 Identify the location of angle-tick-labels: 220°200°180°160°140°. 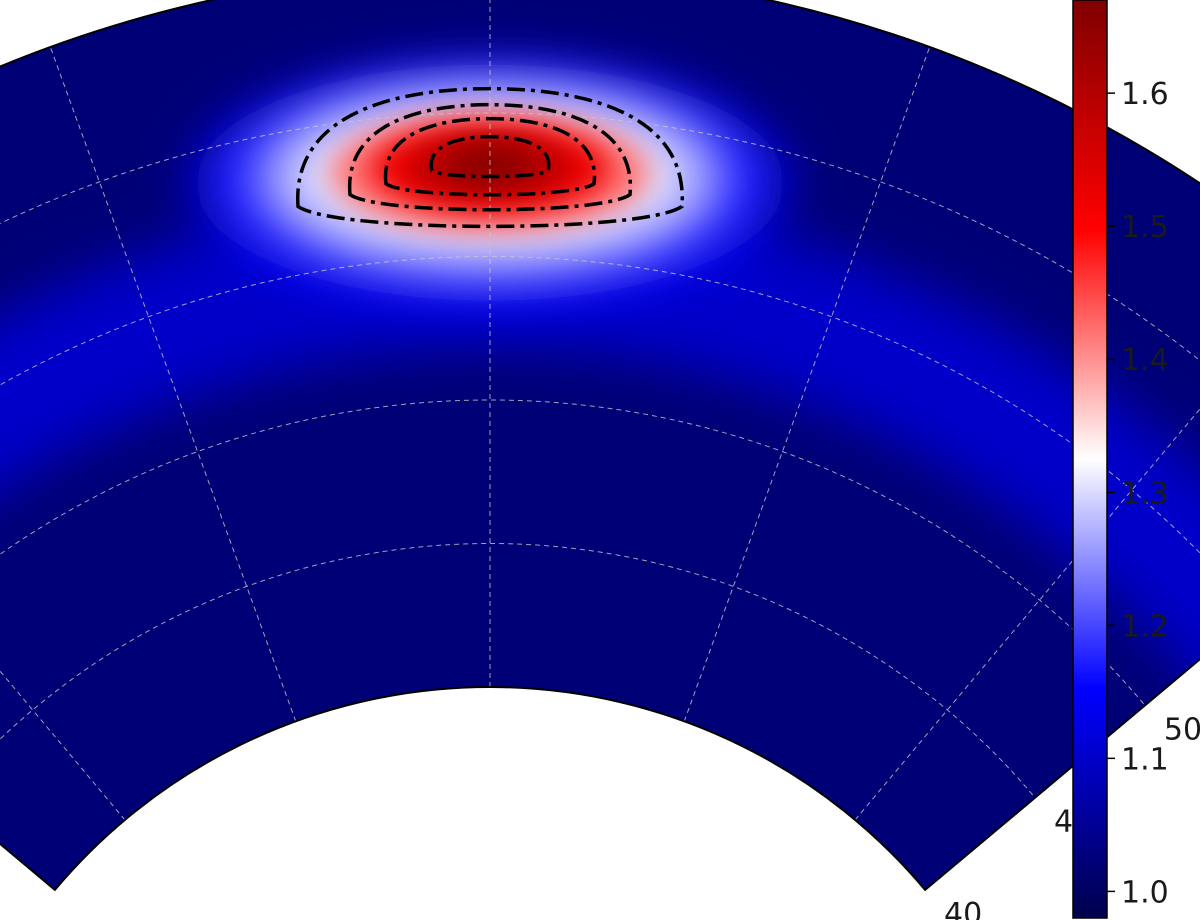
(494, 0).